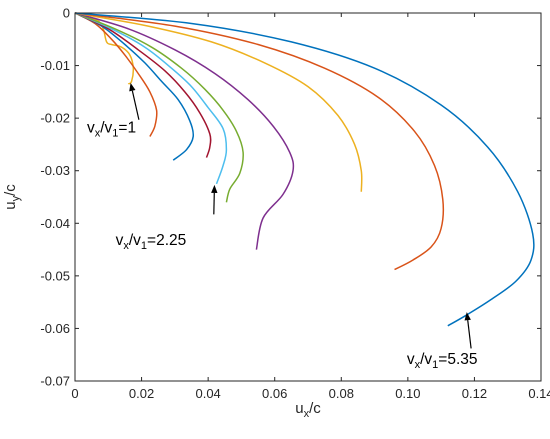  What do you see at coordinates (55, 170) in the screenshot?
I see `y-tick-label: -0.03` at bounding box center [55, 170].